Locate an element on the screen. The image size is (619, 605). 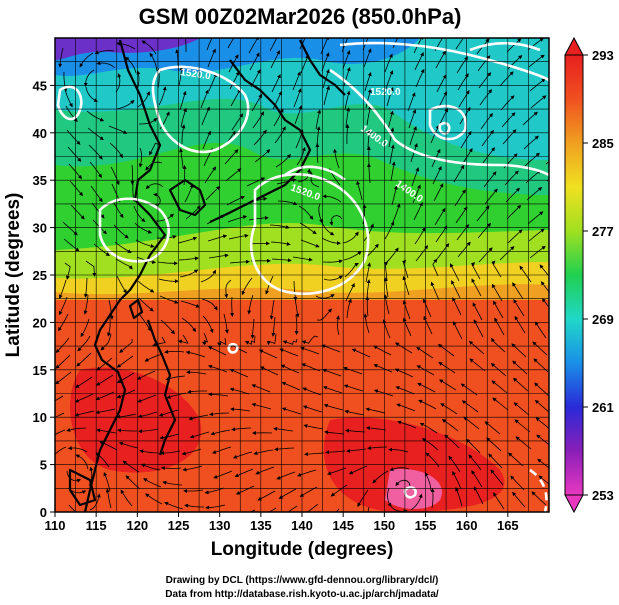
colorbar-tick-label: 277 is located at coordinates (603, 231).